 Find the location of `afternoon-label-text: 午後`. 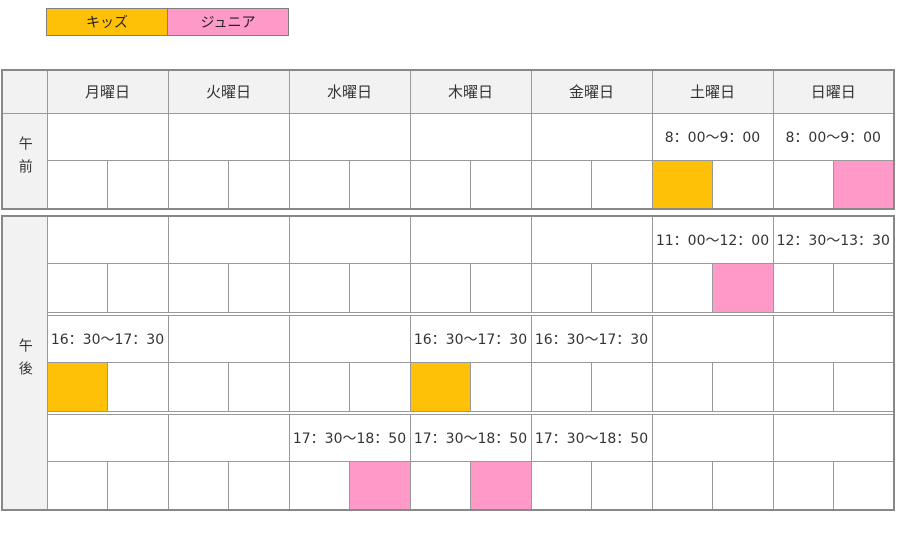

afternoon-label-text: 午後 is located at coordinates (24, 361).